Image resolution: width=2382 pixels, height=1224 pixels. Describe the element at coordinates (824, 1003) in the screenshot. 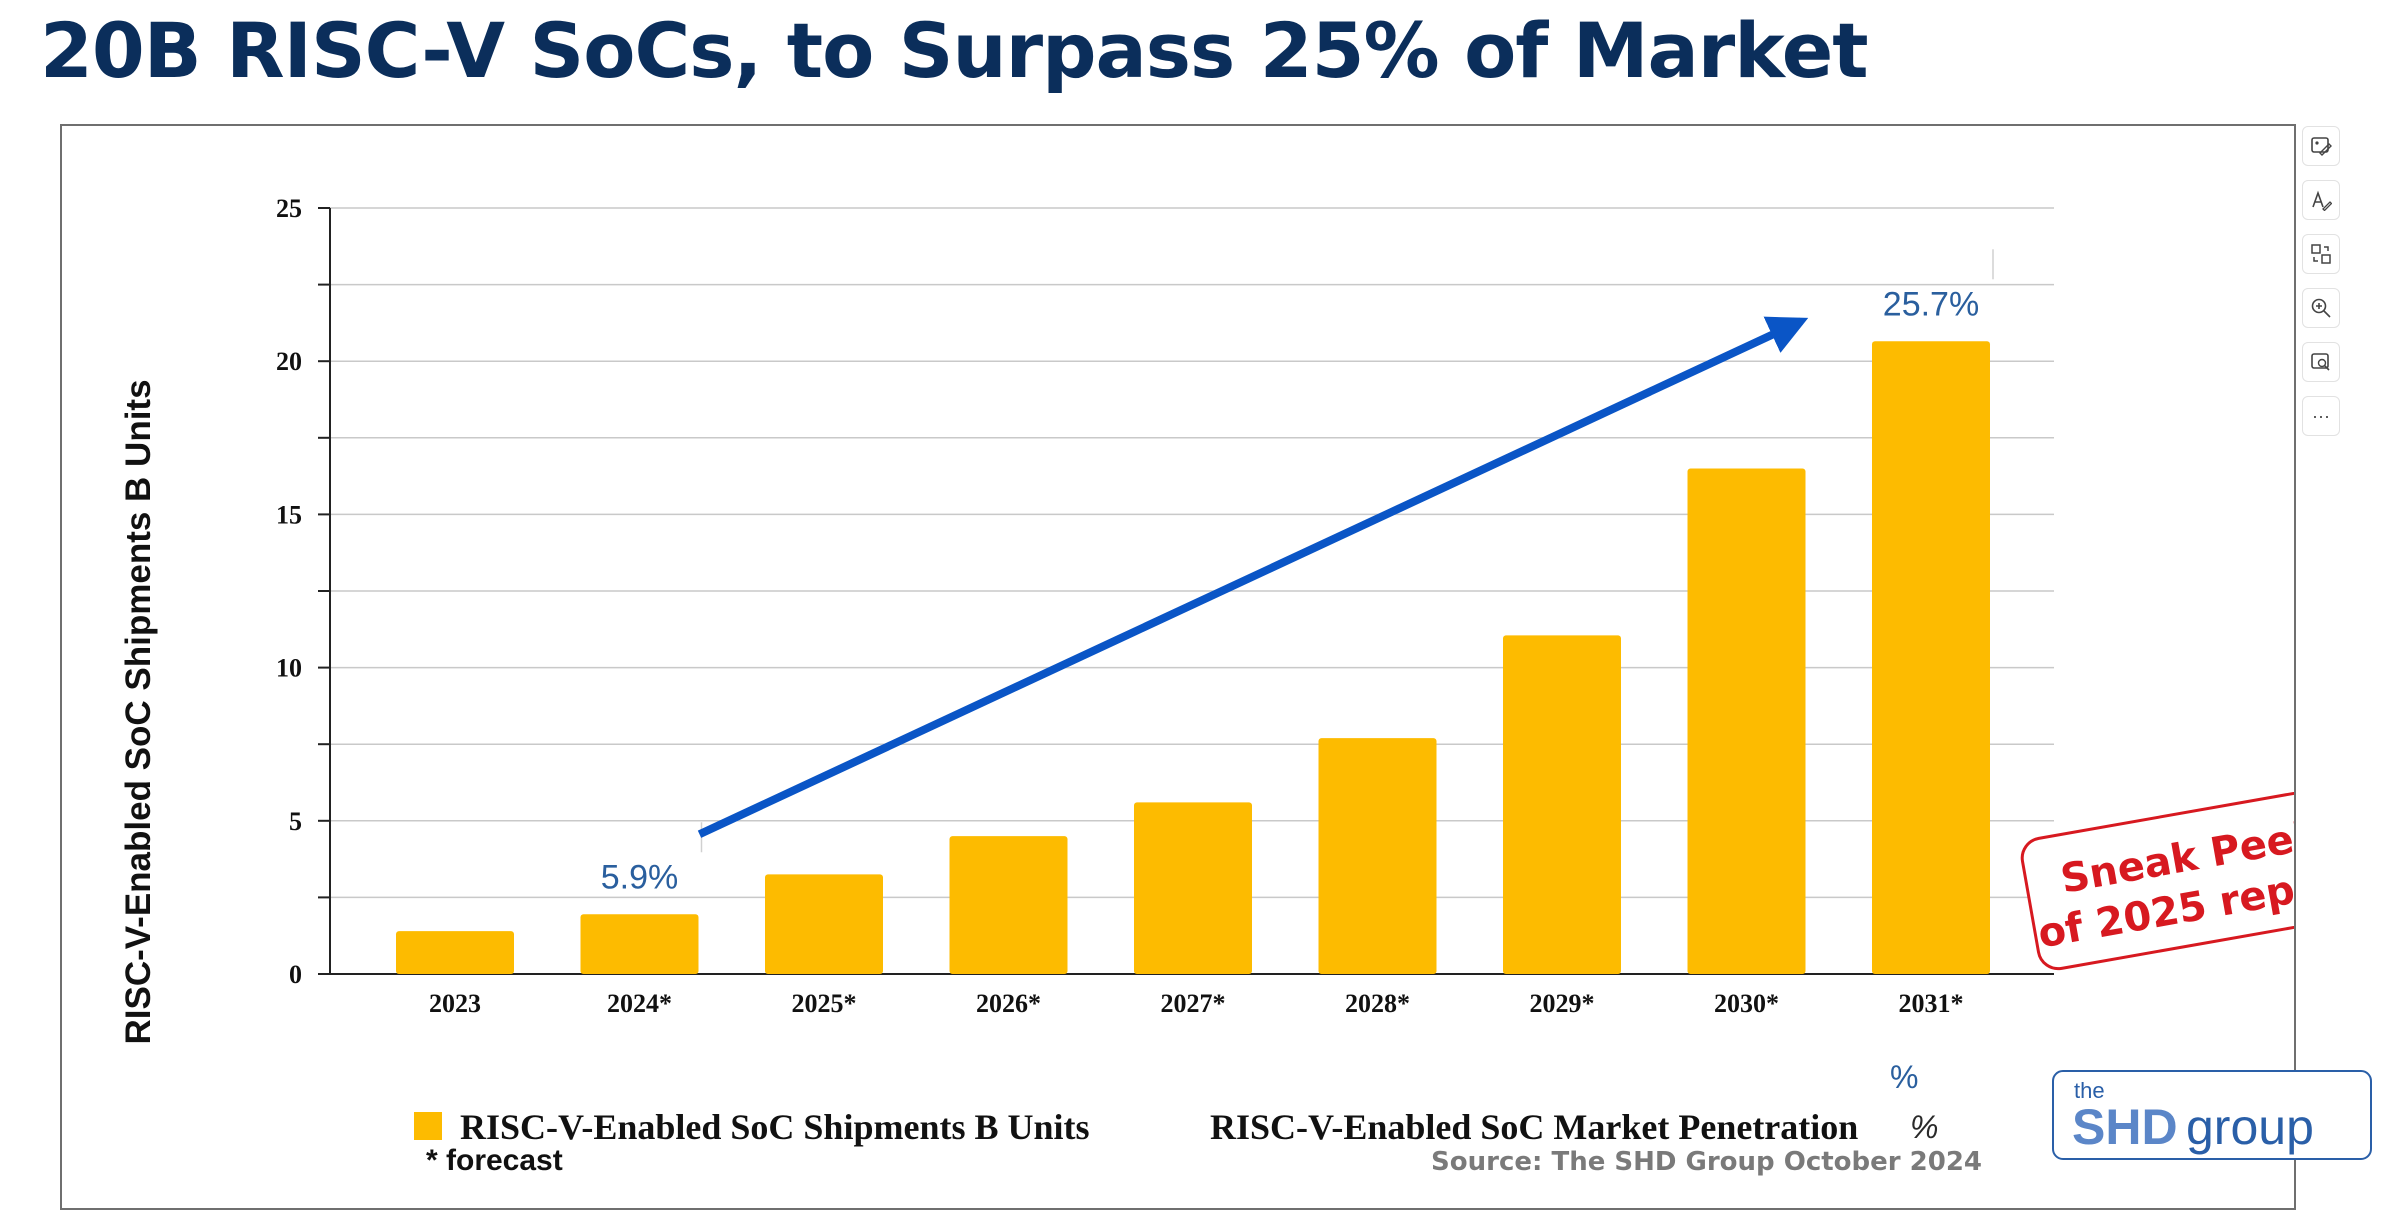

I see `x-tick-label: 2025*` at that location.